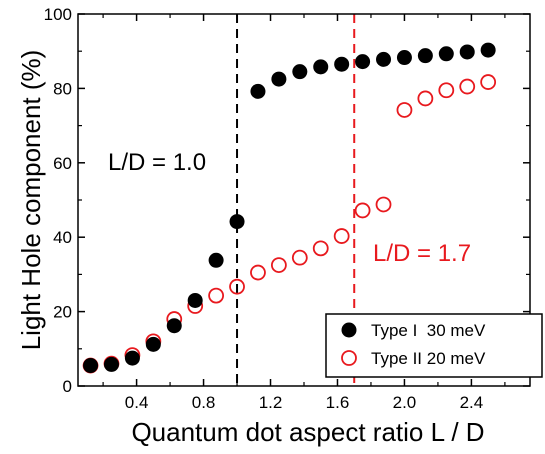 The height and width of the screenshot is (454, 545). I want to click on y-tick-label: 60, so click(62, 163).